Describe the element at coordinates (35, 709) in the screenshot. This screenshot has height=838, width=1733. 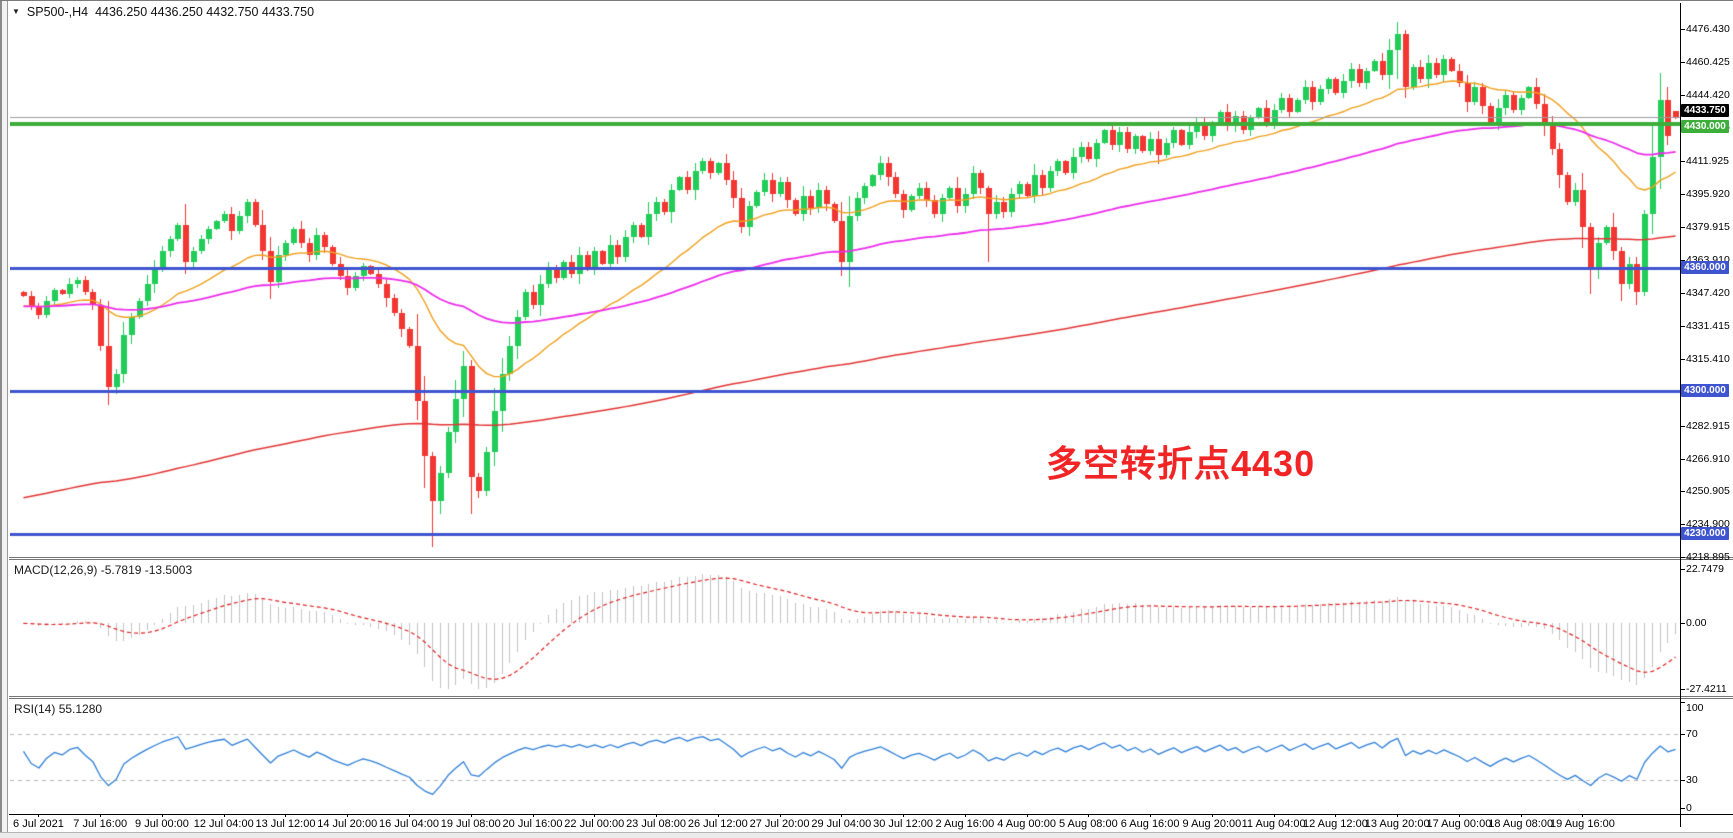
I see `rsi-name: RSI(14)` at that location.